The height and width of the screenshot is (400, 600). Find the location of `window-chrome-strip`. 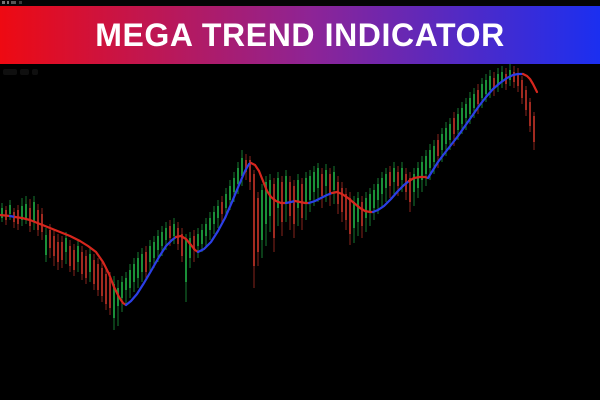

window-chrome-strip is located at coordinates (300, 3).